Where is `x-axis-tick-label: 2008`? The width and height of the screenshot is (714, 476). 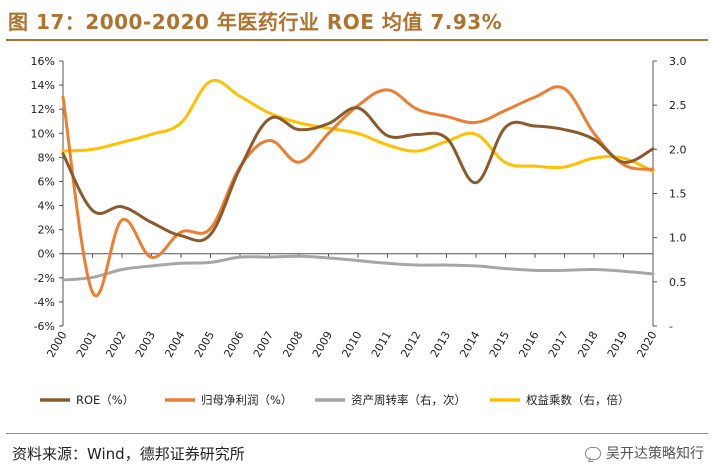 x-axis-tick-label: 2008 is located at coordinates (292, 344).